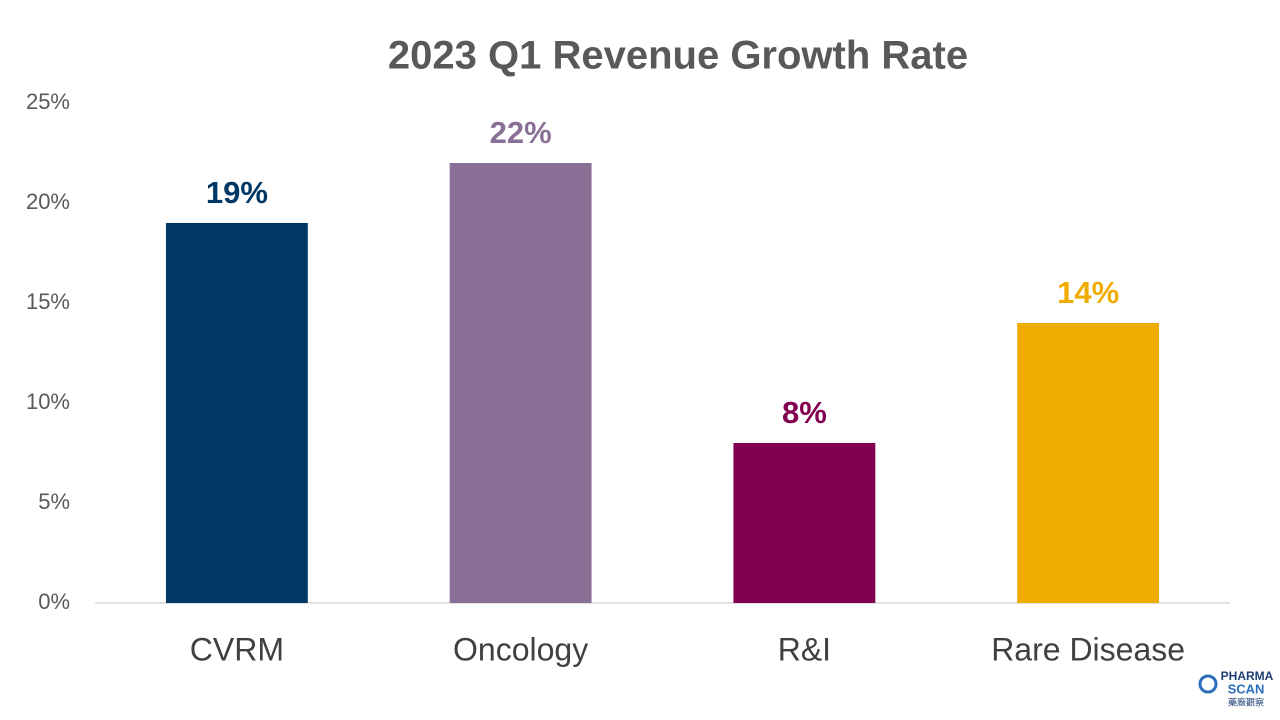  Describe the element at coordinates (237, 649) in the screenshot. I see `x-tick-label: CVRM` at that location.